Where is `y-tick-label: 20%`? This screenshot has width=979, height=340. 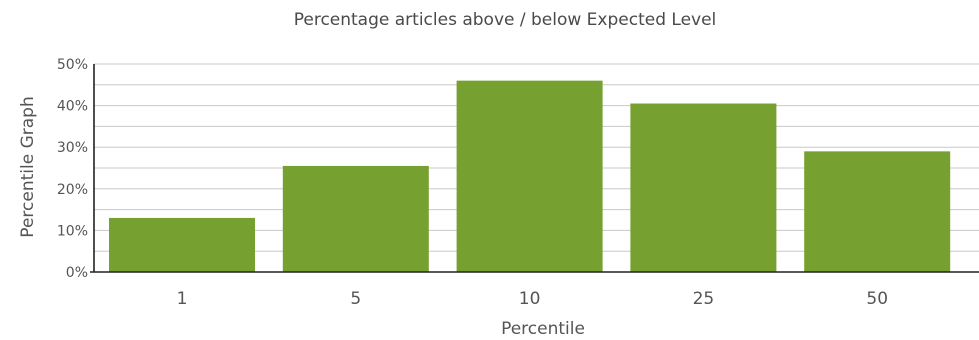
y-tick-label: 20% is located at coordinates (72, 190).